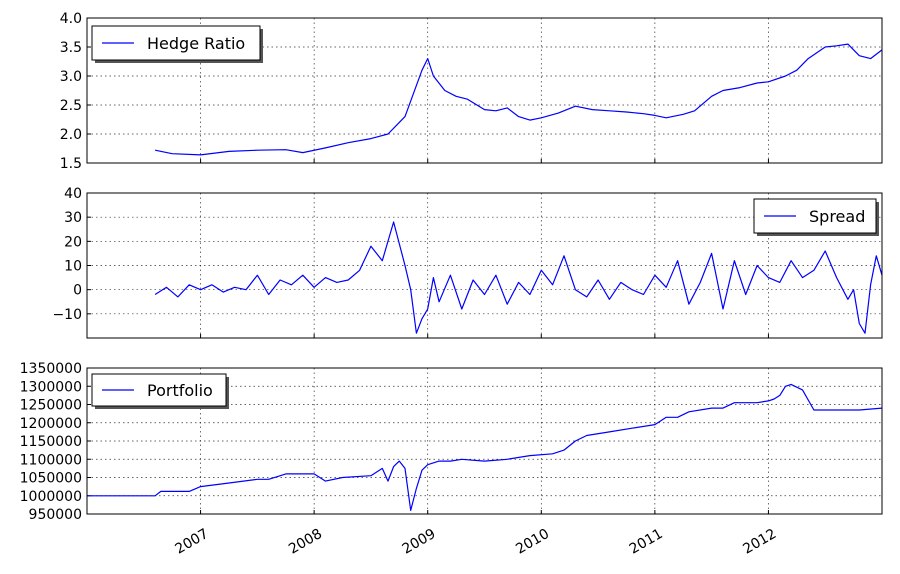 The height and width of the screenshot is (574, 900). Describe the element at coordinates (305, 542) in the screenshot. I see `x-tick-label: 2008` at that location.